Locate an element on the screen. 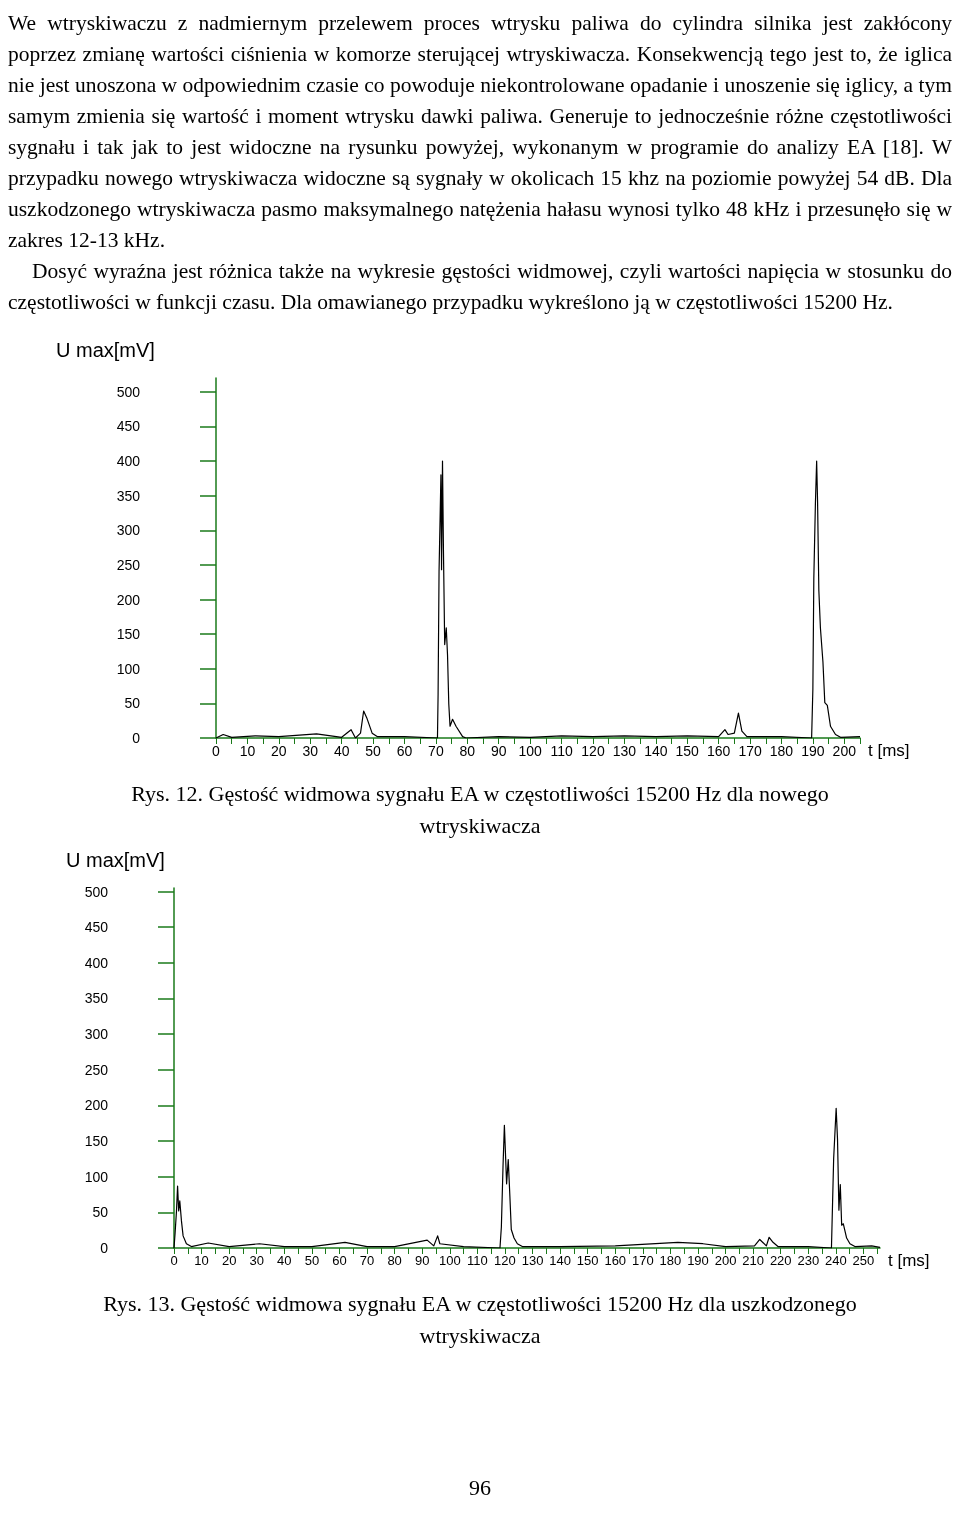 The image size is (960, 1535). x-tick-label: 220 is located at coordinates (780, 1260).